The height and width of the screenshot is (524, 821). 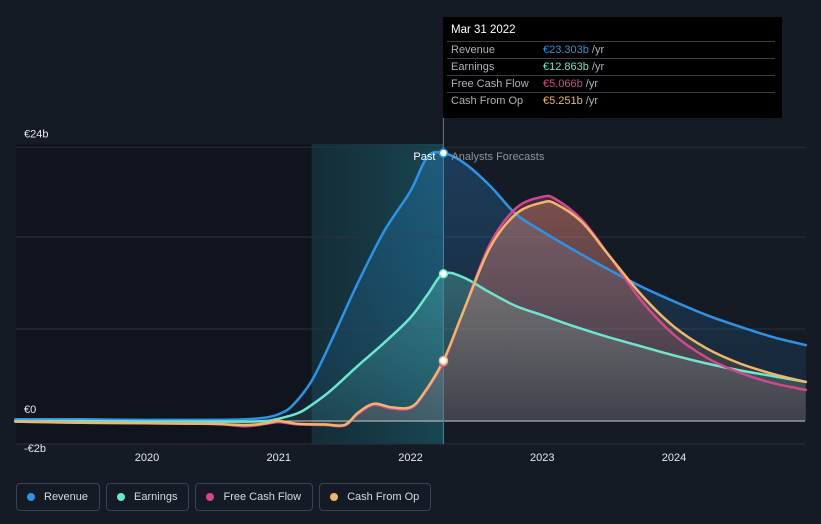 I want to click on past-label: Past, so click(x=424, y=157).